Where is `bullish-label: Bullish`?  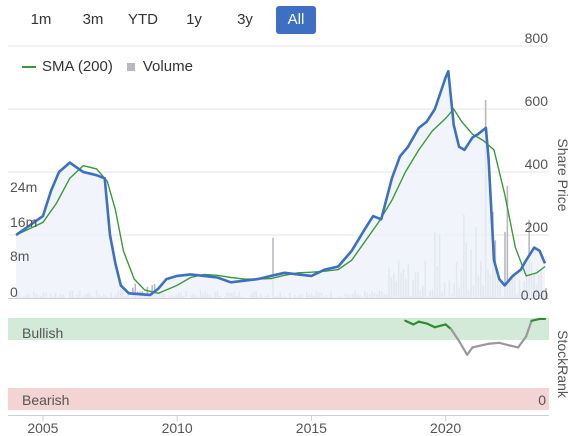
bullish-label: Bullish is located at coordinates (42, 333).